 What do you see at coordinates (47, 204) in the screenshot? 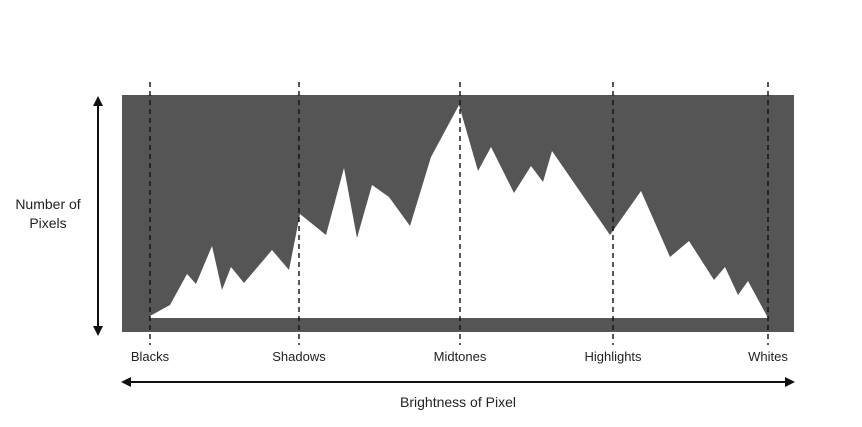
I see `y-axis-title-line1: Number of` at bounding box center [47, 204].